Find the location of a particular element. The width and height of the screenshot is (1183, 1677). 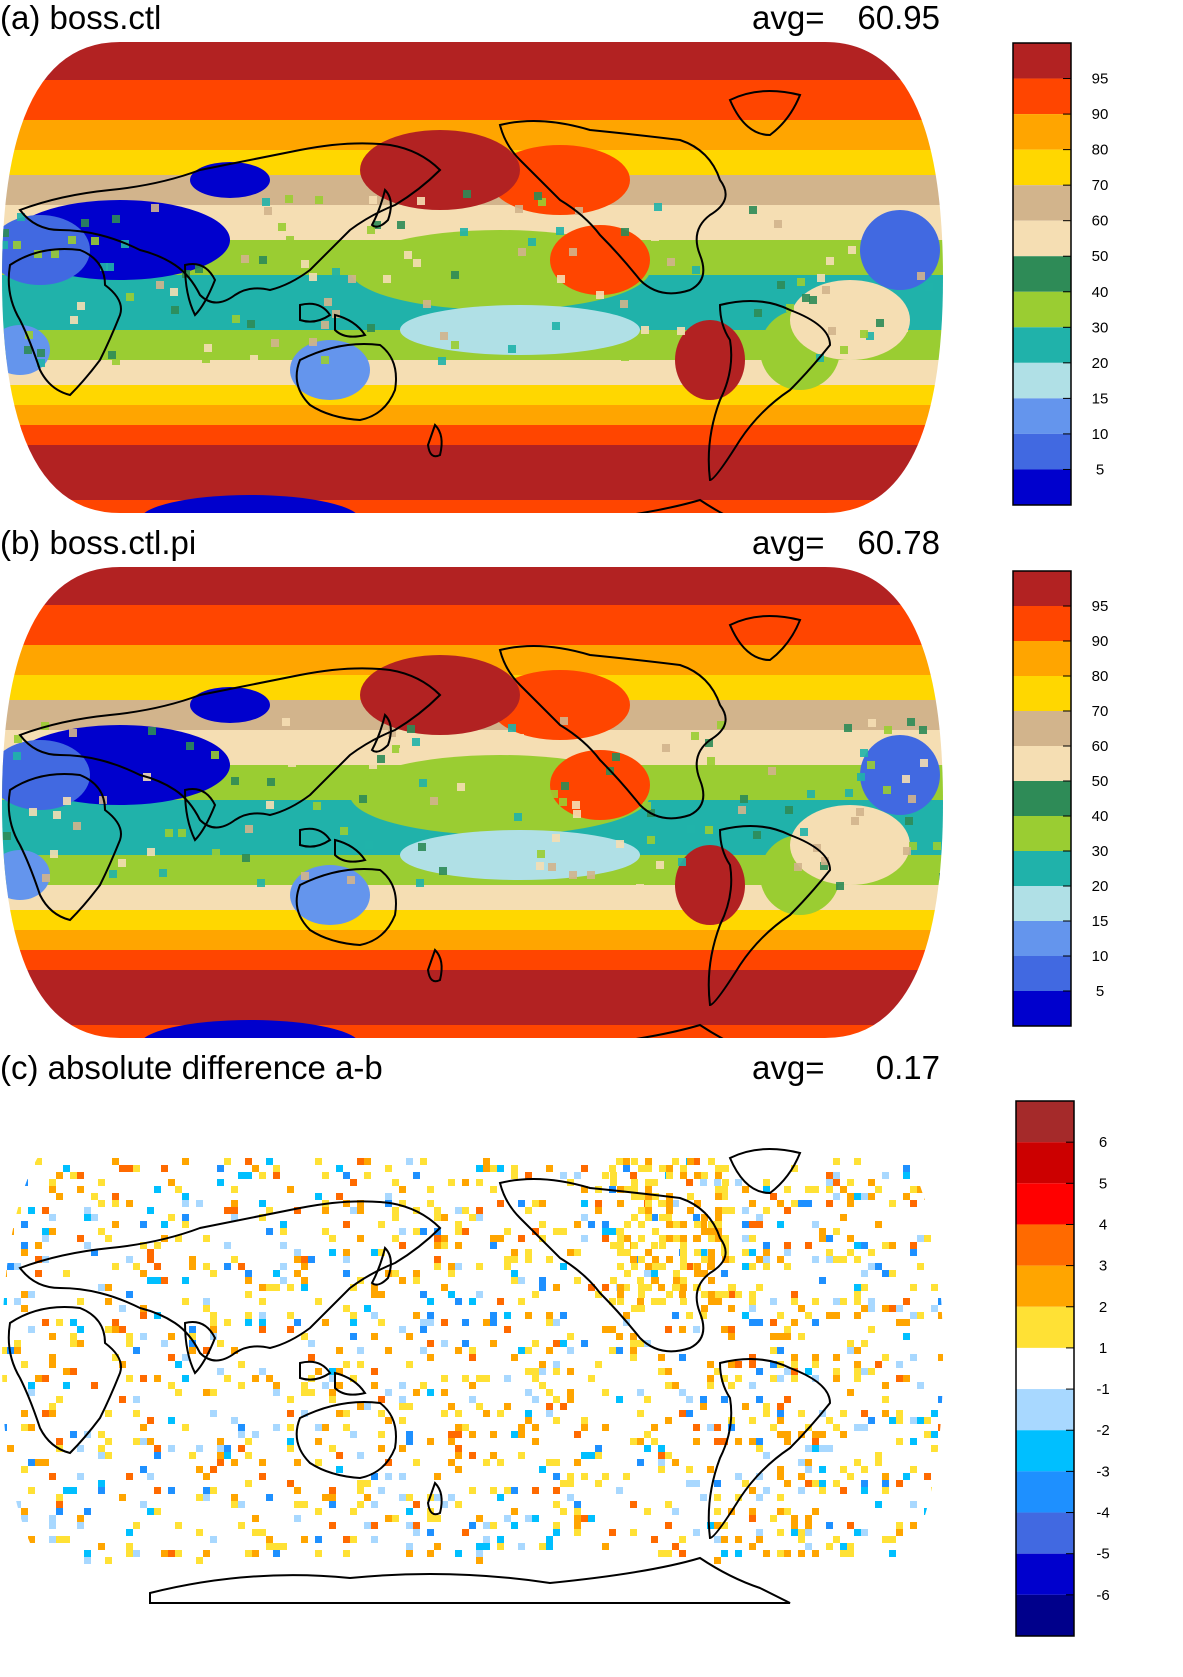

colorbar-label: 80 is located at coordinates (1100, 676).